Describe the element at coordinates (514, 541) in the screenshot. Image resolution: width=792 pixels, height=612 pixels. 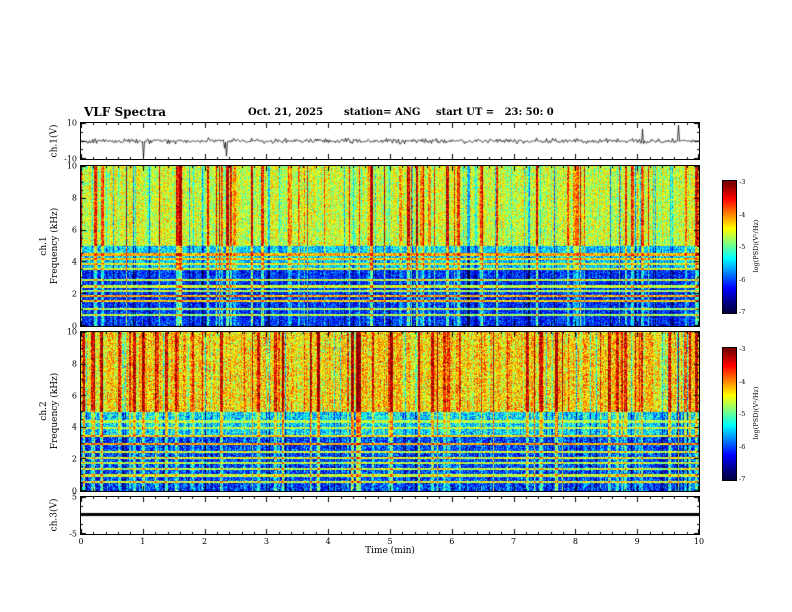
I see `x-tick-label: 7` at that location.